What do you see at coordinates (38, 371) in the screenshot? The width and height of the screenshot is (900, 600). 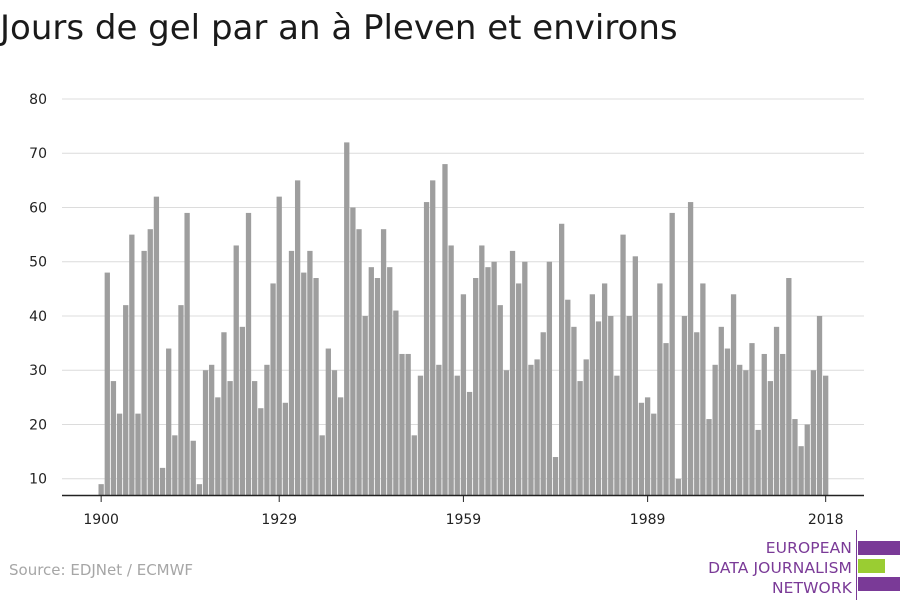 I see `y-tick-label: 30` at bounding box center [38, 371].